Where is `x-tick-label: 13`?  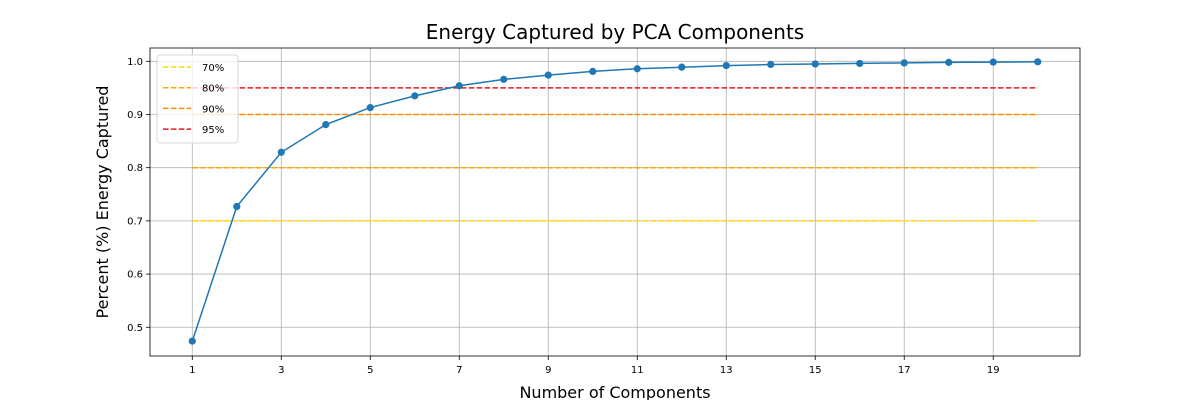
x-tick-label: 13 is located at coordinates (726, 370).